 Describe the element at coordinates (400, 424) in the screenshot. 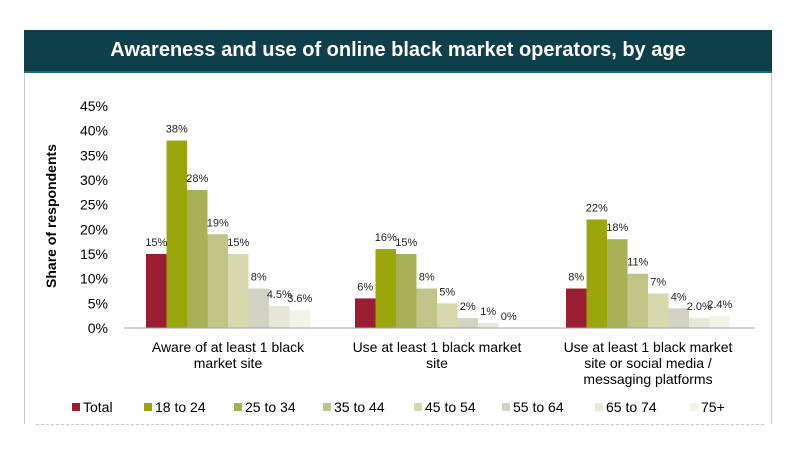

I see `bottom-rule` at that location.